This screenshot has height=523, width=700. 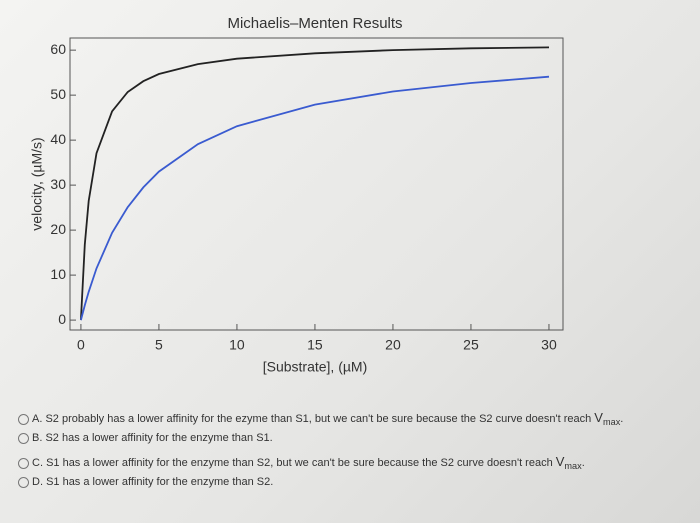 What do you see at coordinates (58, 139) in the screenshot?
I see `y-tick-label: 40` at bounding box center [58, 139].